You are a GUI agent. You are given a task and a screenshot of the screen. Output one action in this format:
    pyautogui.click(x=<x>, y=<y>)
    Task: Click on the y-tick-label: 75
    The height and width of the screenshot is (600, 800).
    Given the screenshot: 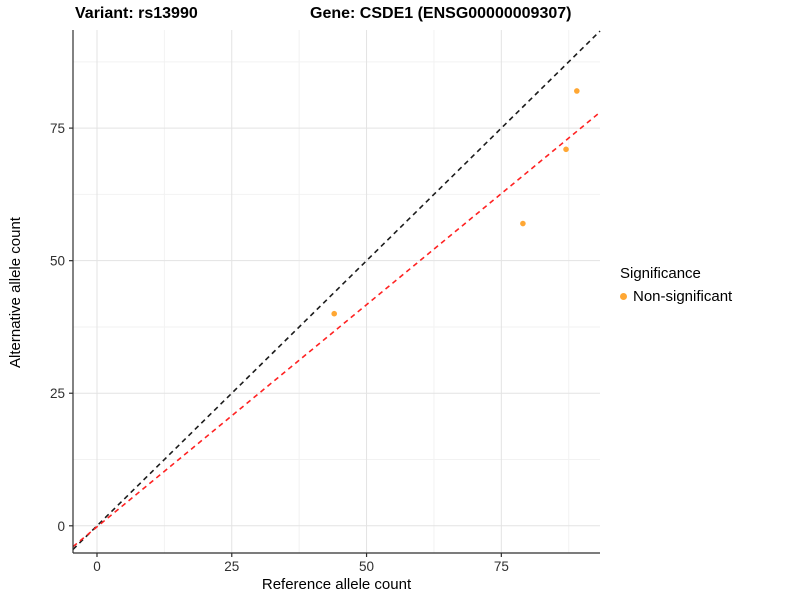 What is the action you would take?
    pyautogui.click(x=57, y=128)
    